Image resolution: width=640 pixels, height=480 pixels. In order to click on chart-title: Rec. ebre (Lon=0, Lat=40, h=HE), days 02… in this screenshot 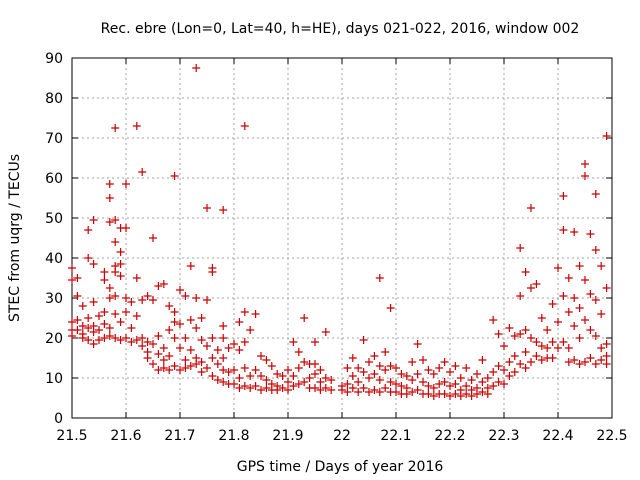, I will do `click(340, 29)`.